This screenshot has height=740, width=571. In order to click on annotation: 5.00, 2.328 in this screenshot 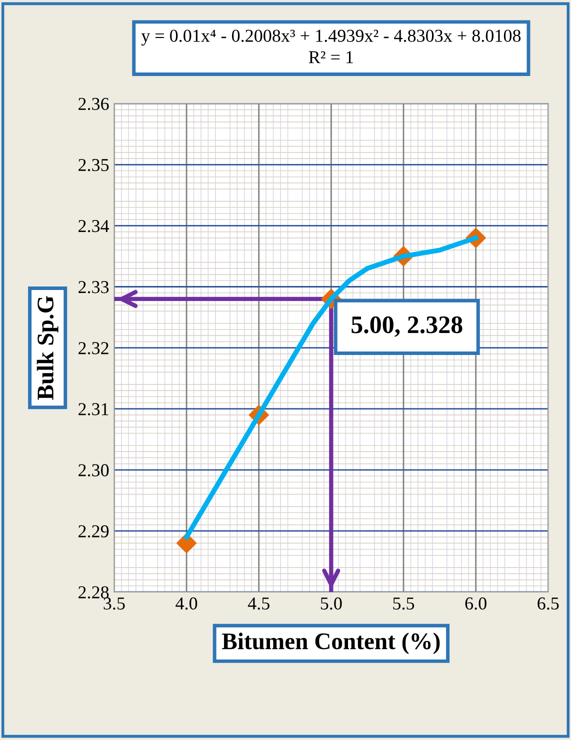, I will do `click(407, 326)`.